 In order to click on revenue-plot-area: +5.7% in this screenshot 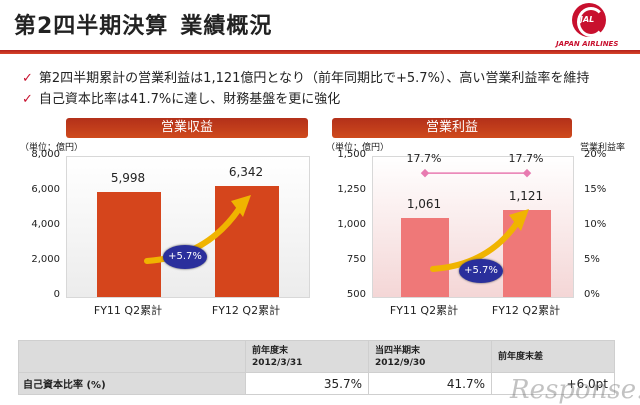, I will do `click(188, 227)`.